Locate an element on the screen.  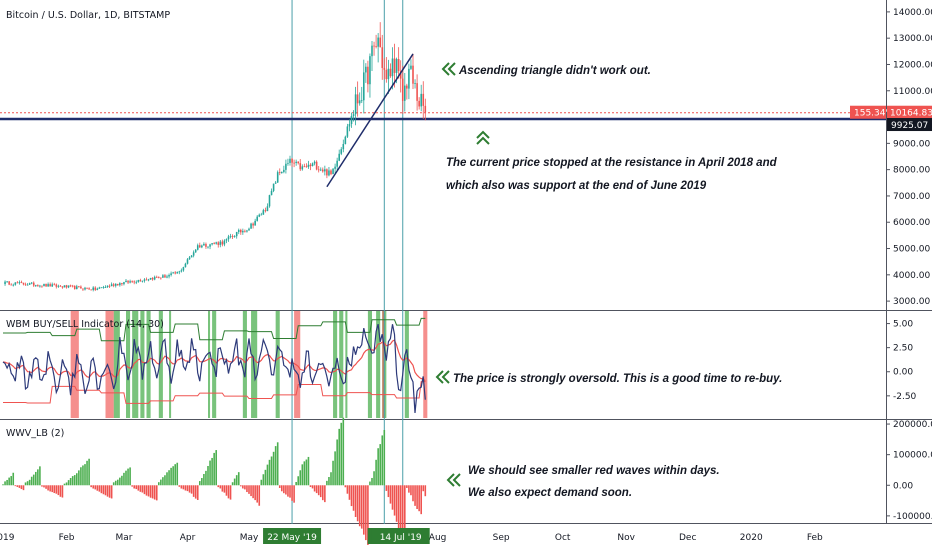
price-tick-label: 4000.00 is located at coordinates (911, 276).